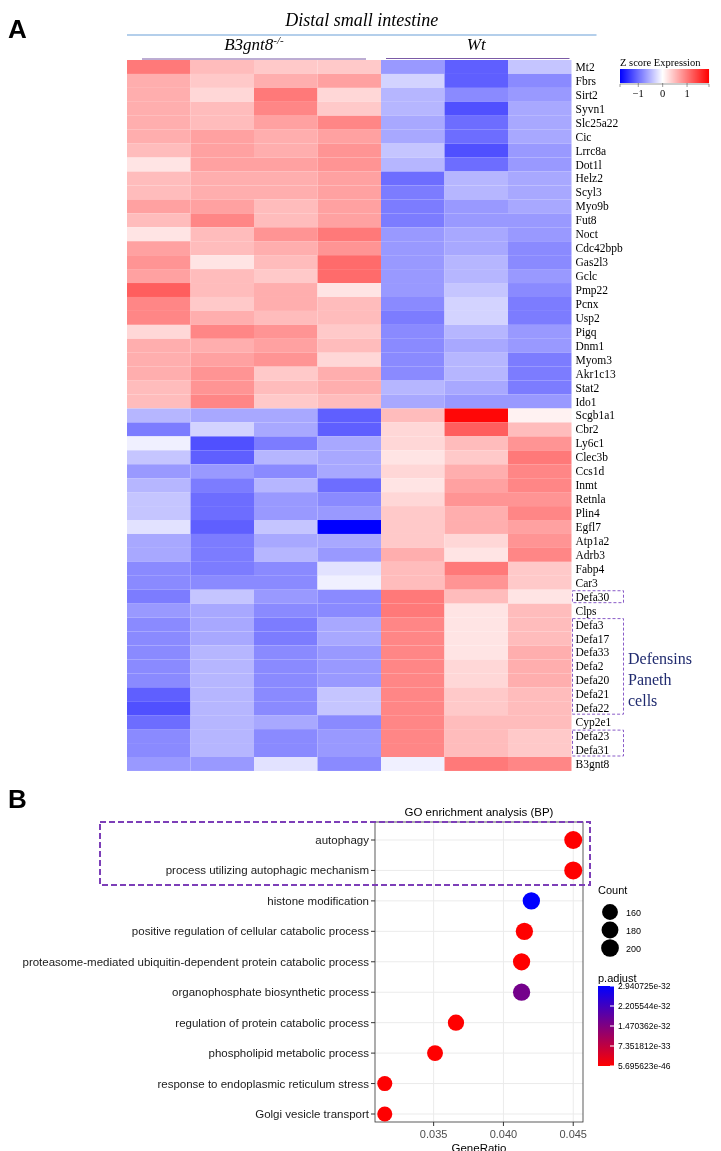  What do you see at coordinates (589, 178) in the screenshot?
I see `y-tick-label: Helz2` at bounding box center [589, 178].